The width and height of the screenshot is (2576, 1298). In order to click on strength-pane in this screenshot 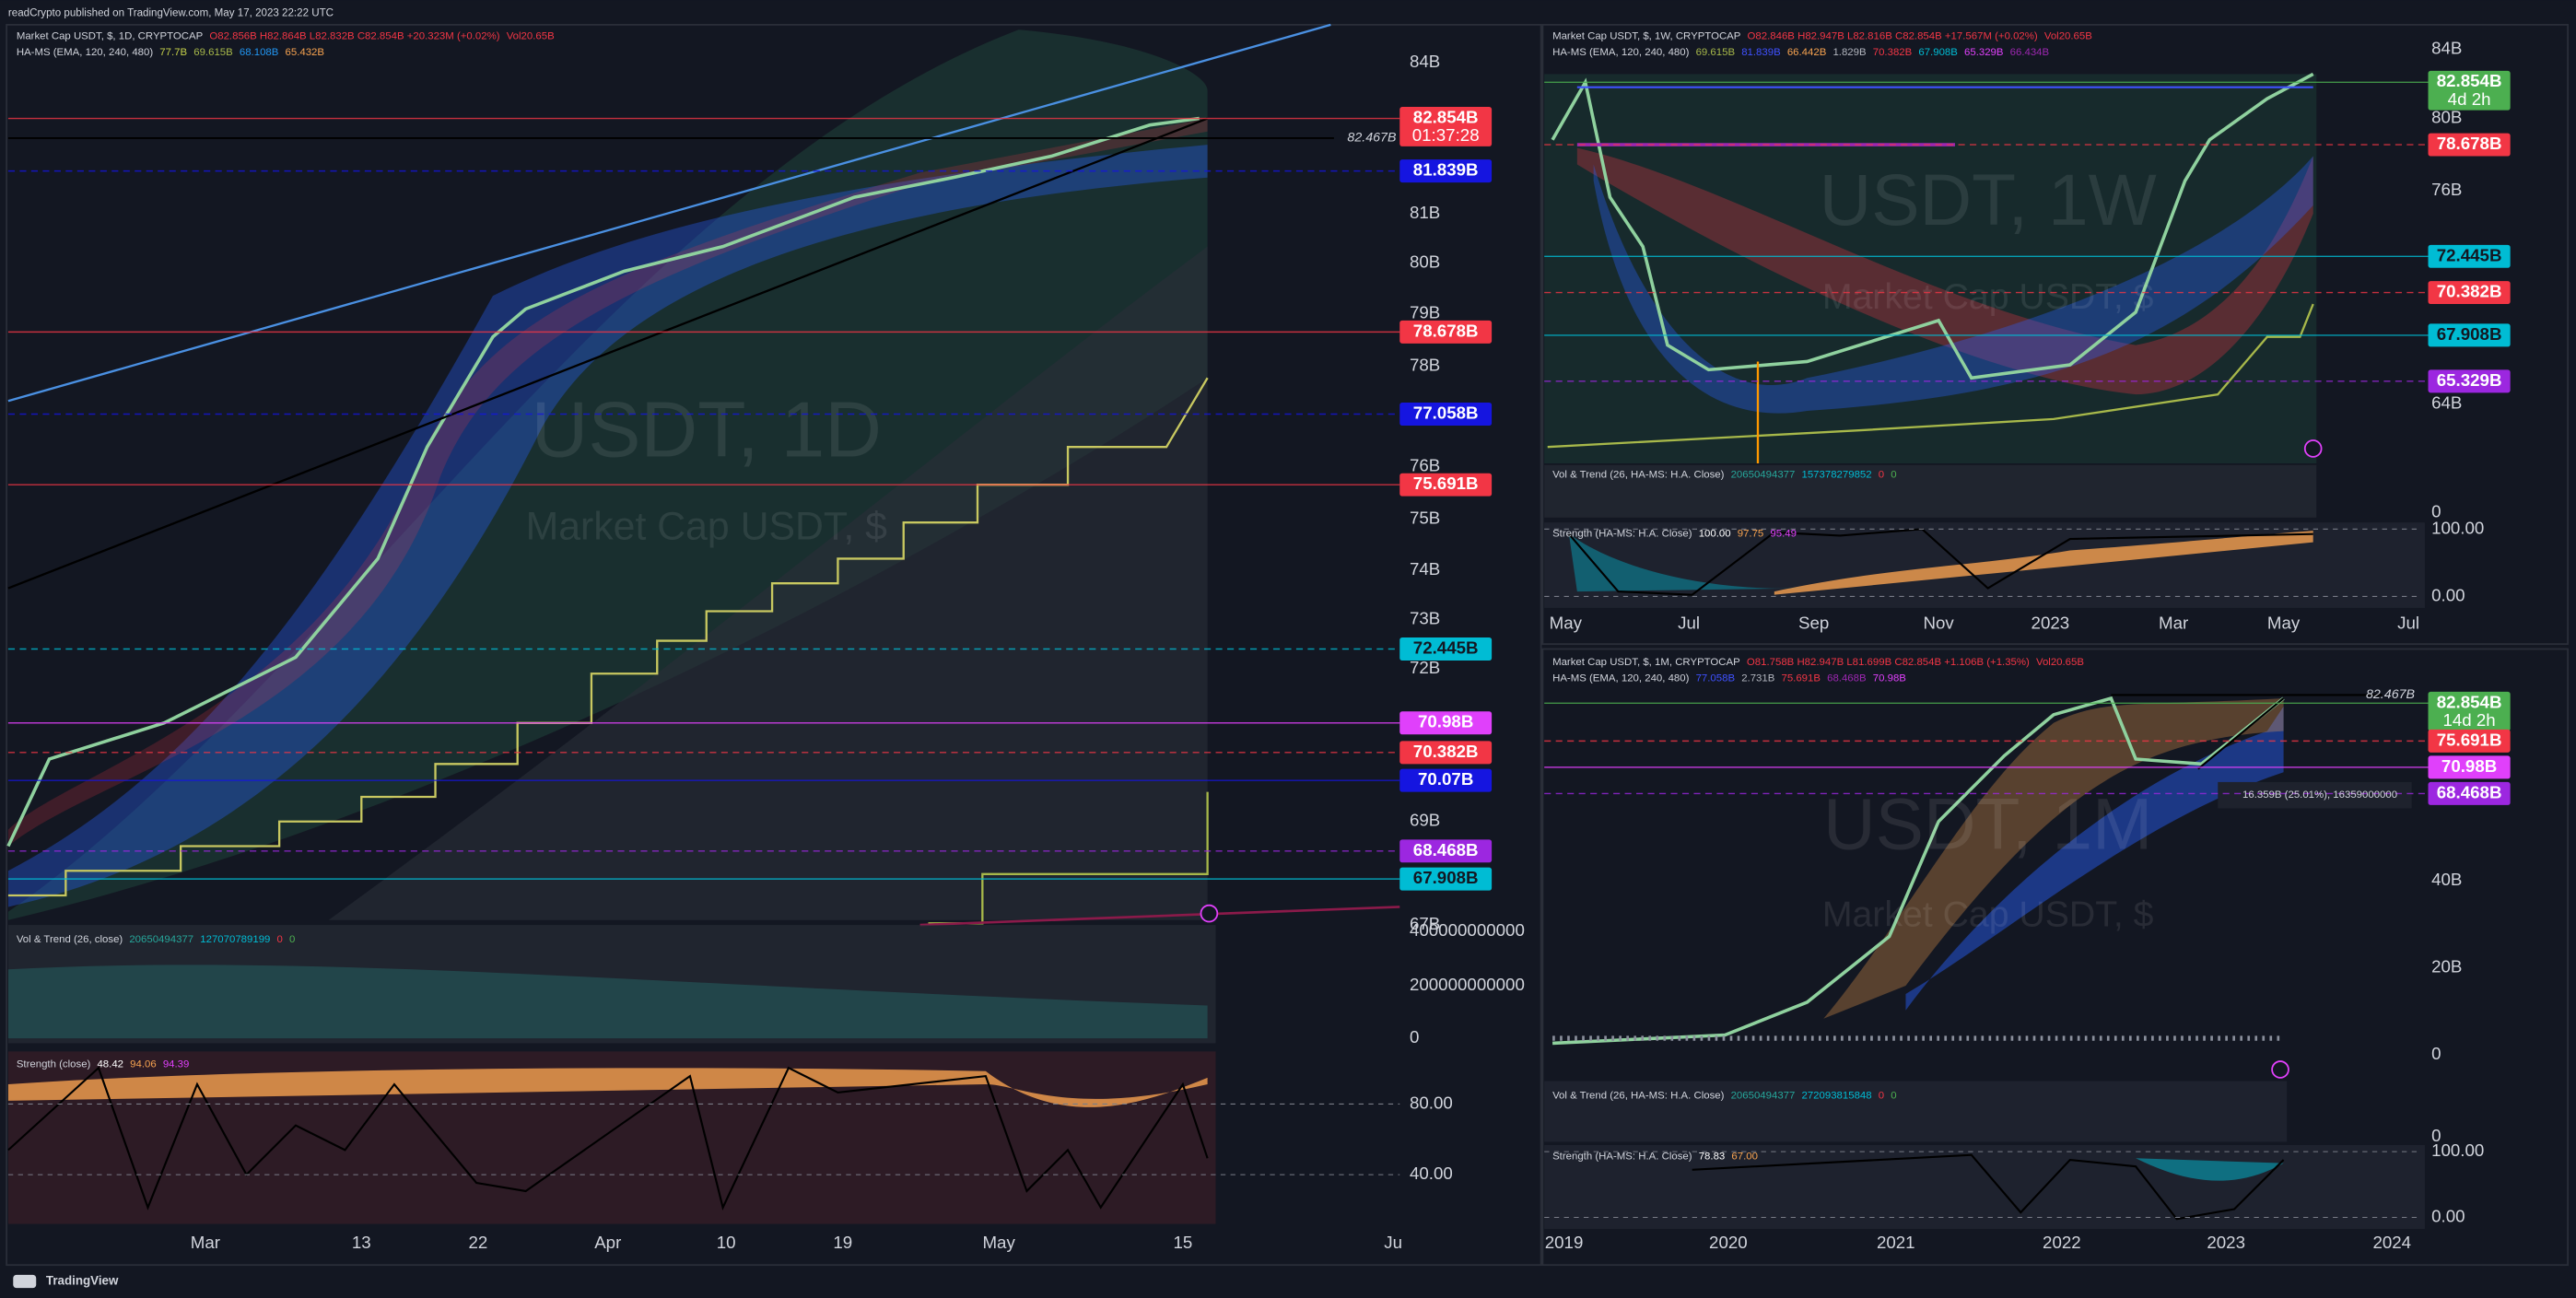, I will do `click(1985, 1187)`.